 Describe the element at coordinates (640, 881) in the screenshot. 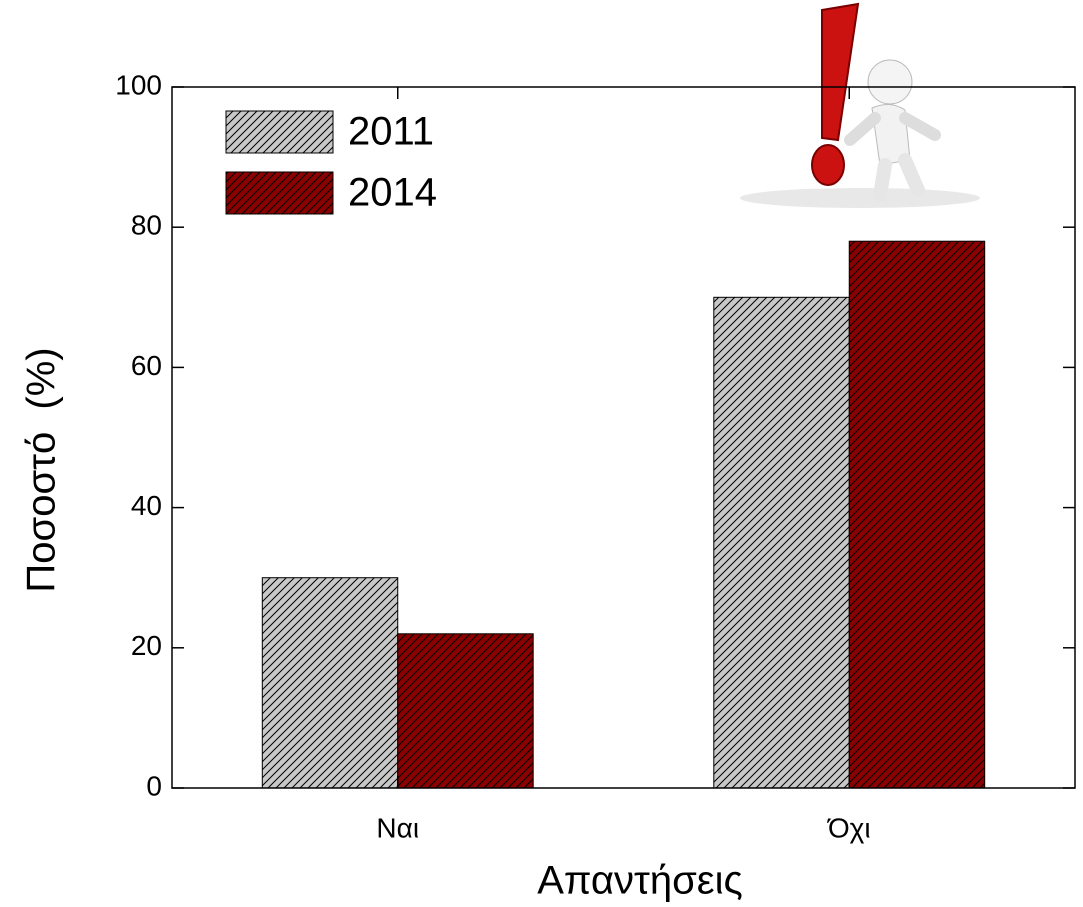

I see `x-axis-label: Απαντήσεις` at that location.